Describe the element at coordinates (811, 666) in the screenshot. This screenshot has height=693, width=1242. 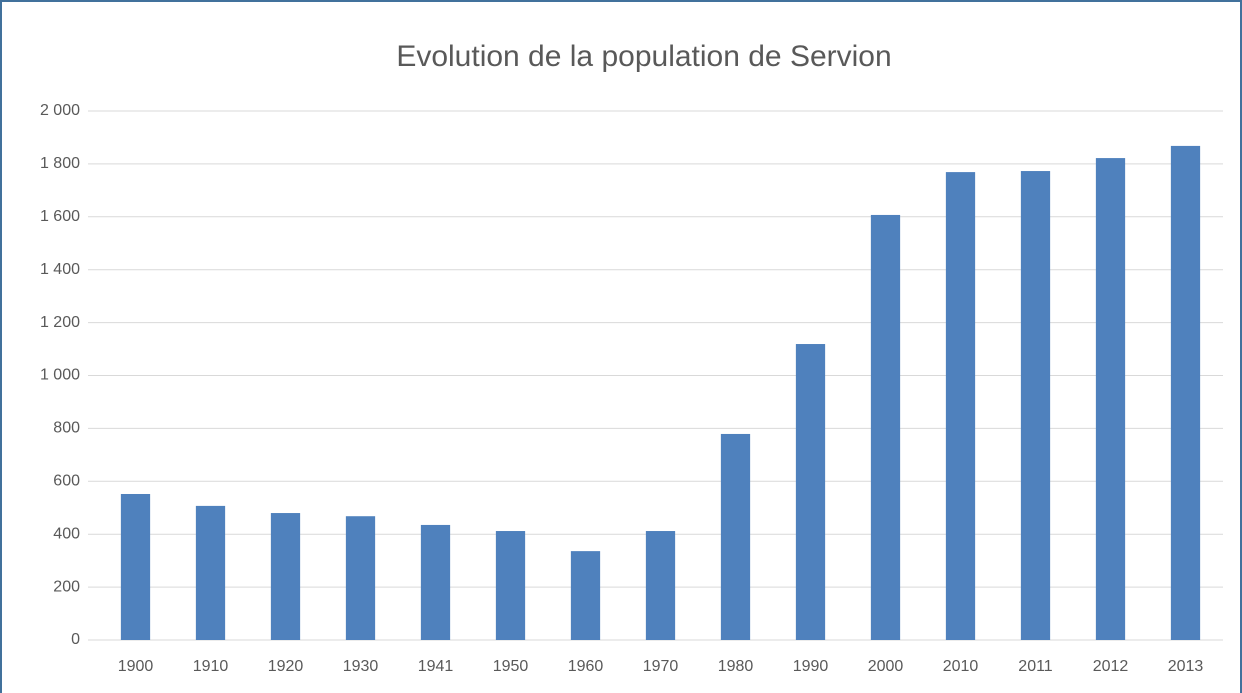
I see `x-tick-label: 1990` at that location.